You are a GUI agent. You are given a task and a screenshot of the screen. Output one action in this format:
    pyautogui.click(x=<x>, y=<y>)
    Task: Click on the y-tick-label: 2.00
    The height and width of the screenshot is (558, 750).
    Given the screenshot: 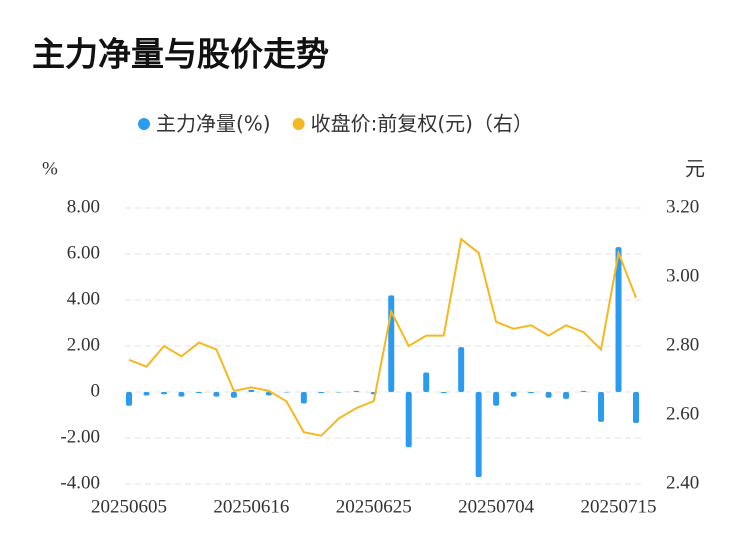 What is the action you would take?
    pyautogui.click(x=83, y=344)
    